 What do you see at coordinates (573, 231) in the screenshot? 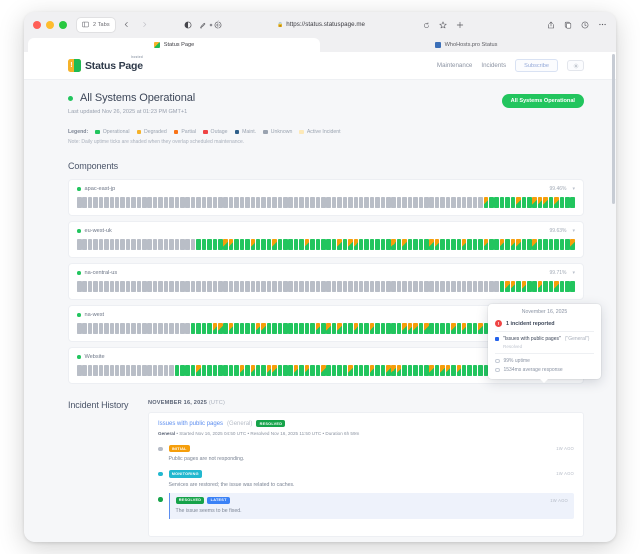
I see `chevron-down-icon: ▾` at bounding box center [573, 231].